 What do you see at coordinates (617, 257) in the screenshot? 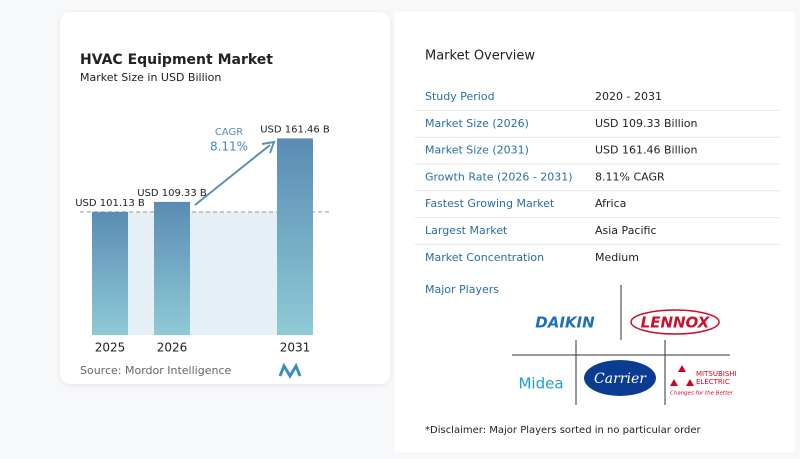
I see `row-value: Medium` at bounding box center [617, 257].